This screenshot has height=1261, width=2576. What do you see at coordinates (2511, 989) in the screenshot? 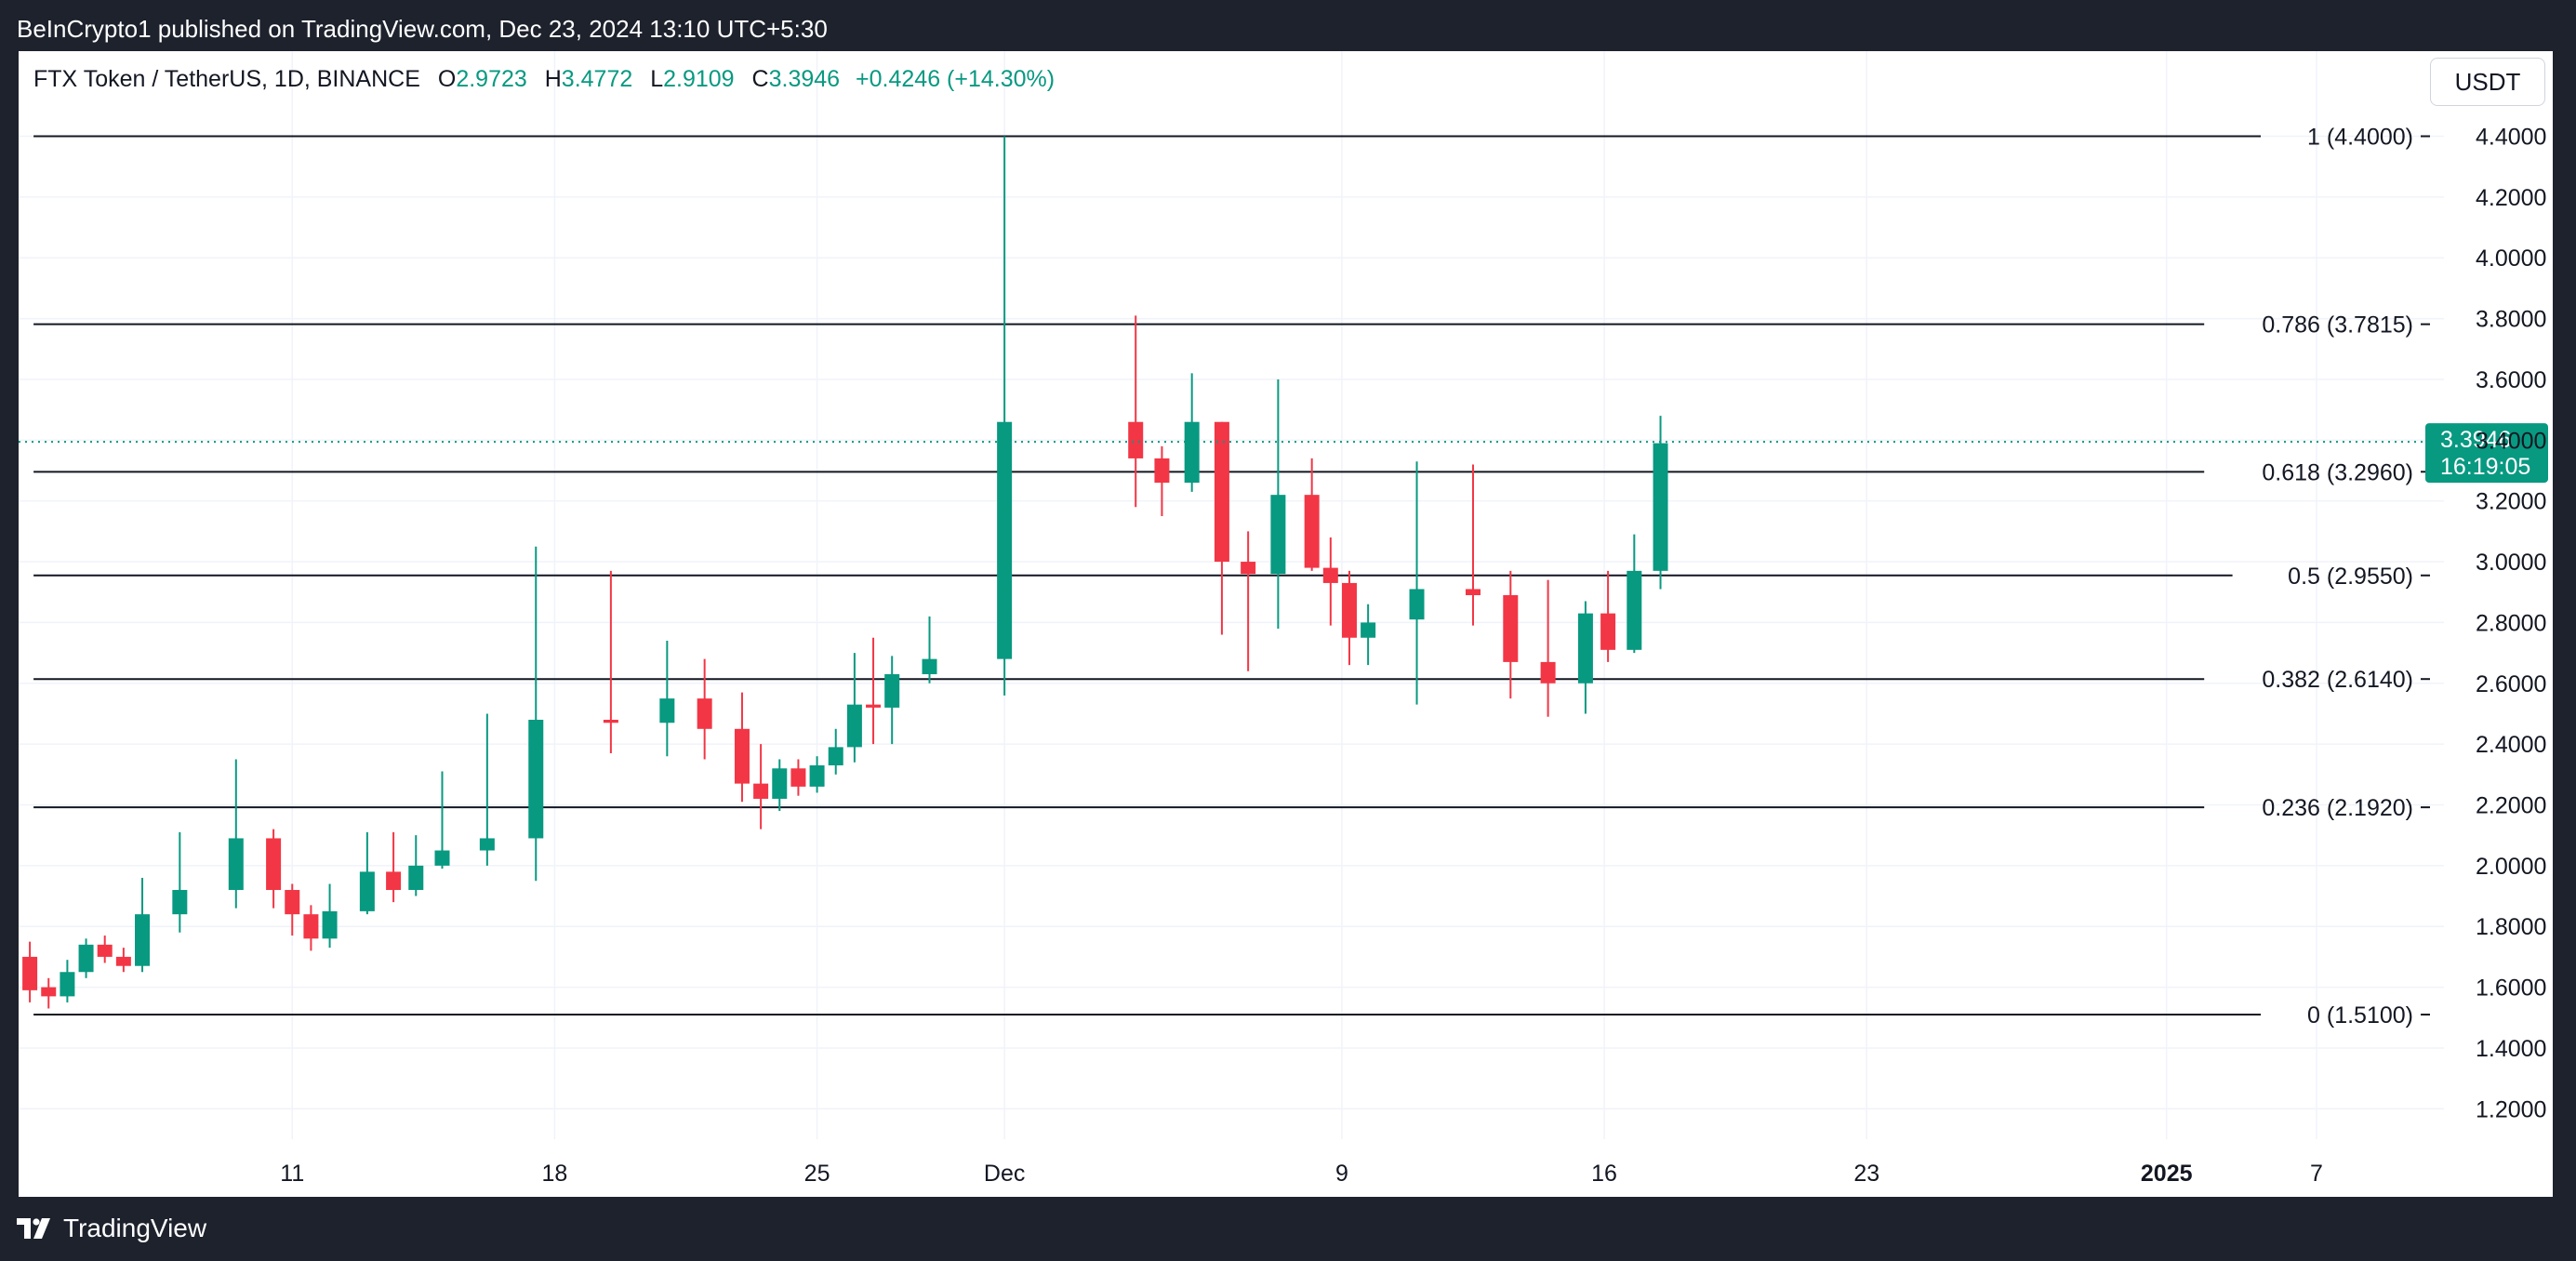
I see `y-tick-label: 1.6000` at bounding box center [2511, 989].